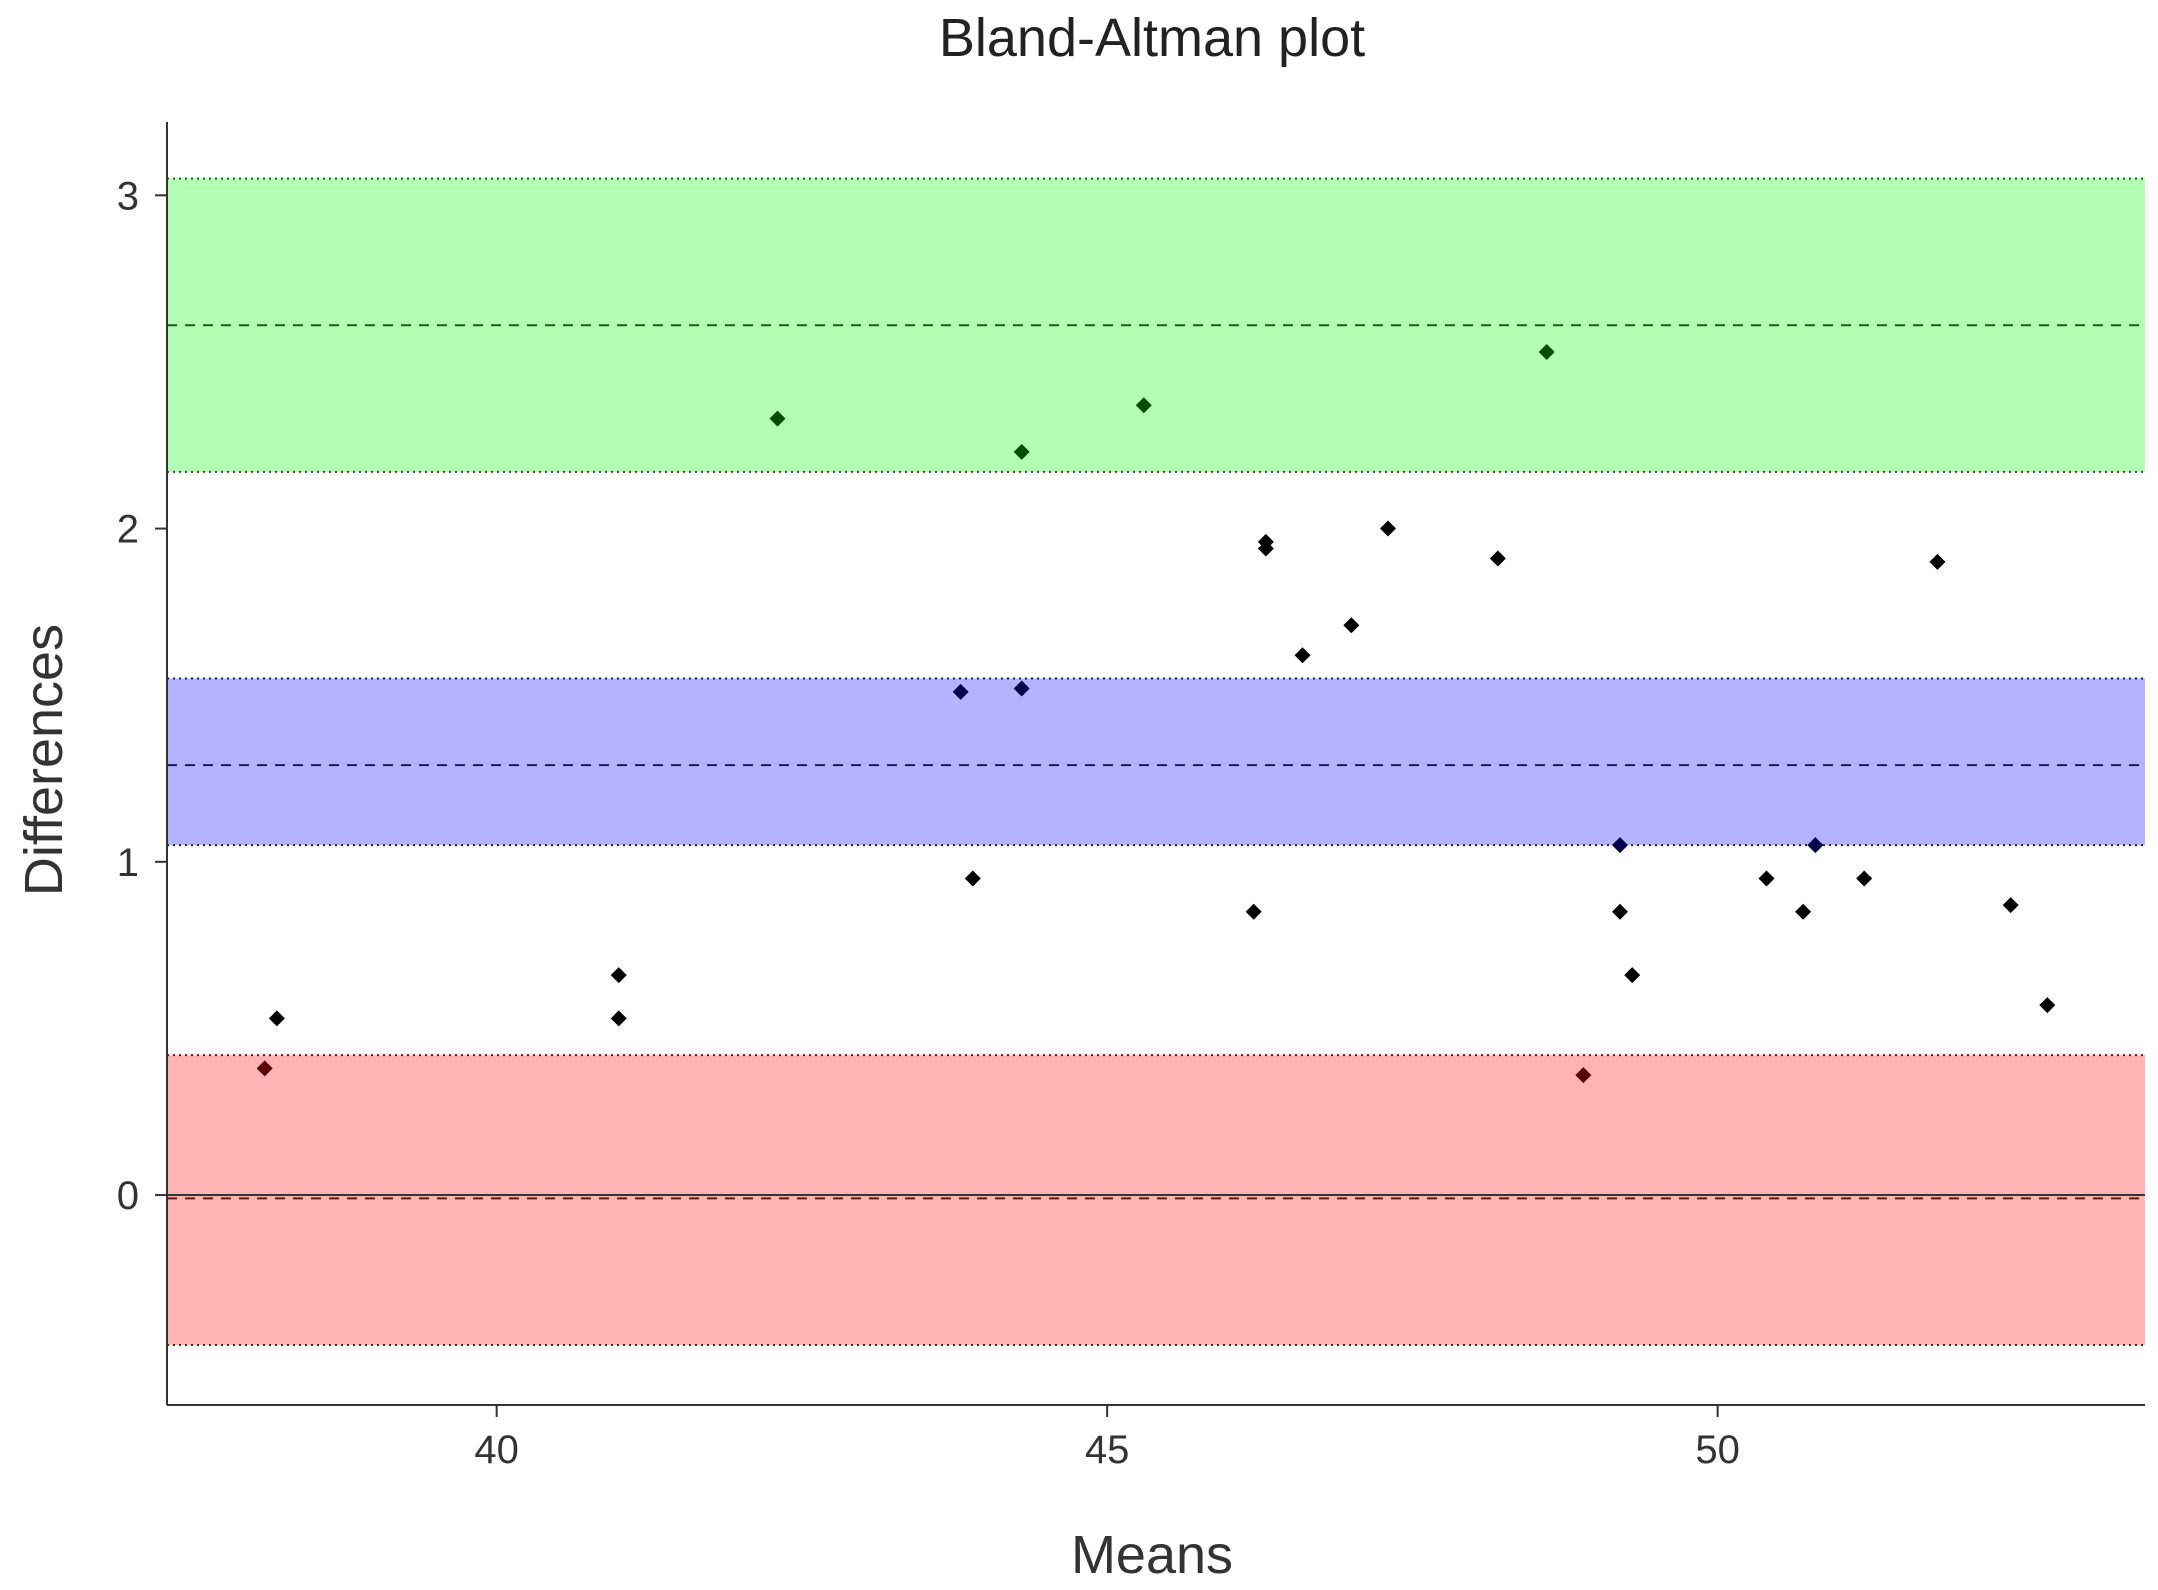 Image resolution: width=2158 pixels, height=1590 pixels. Describe the element at coordinates (1152, 1555) in the screenshot. I see `x-axis-label: Means` at that location.